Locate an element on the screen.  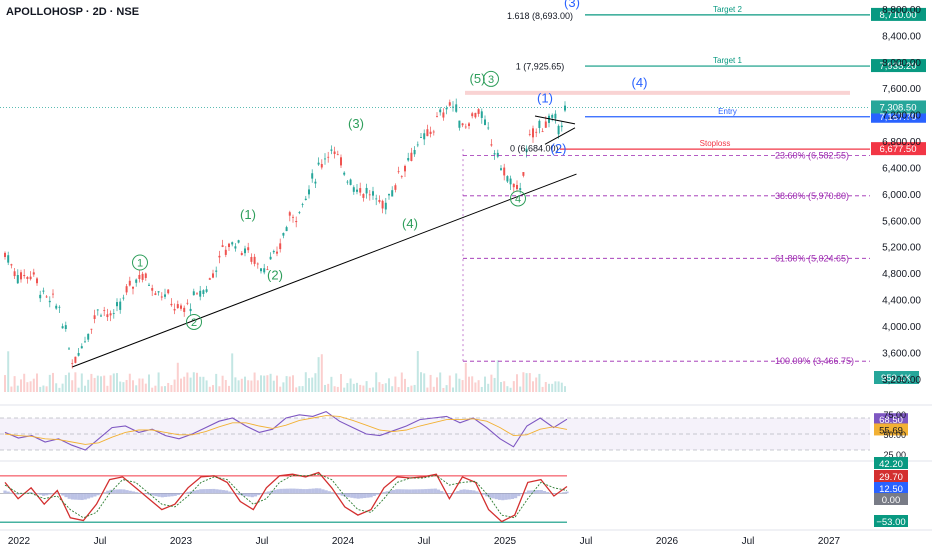
wave-label: (5) is located at coordinates (478, 78).